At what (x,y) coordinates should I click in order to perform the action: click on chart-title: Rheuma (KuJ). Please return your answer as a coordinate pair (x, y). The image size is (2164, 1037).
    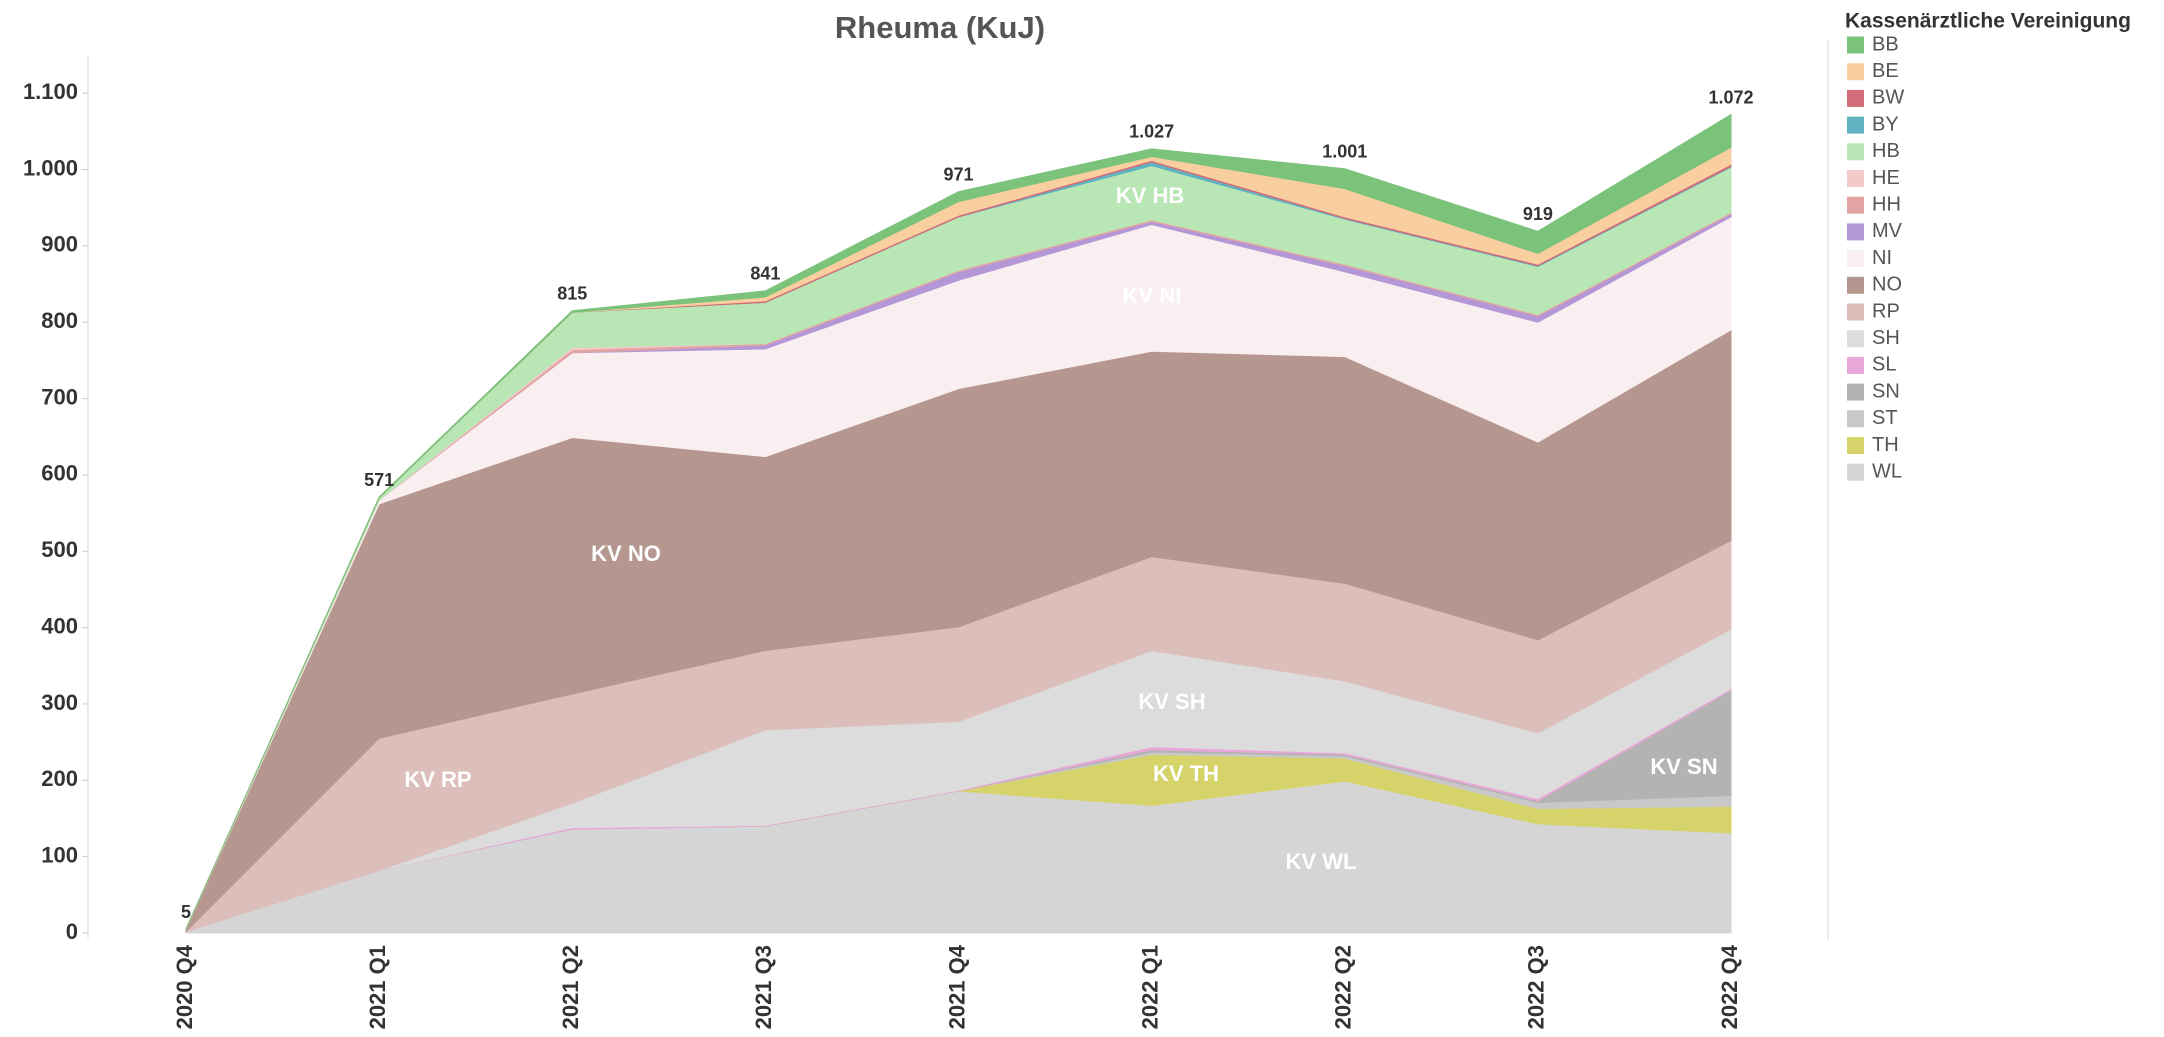
    Looking at the image, I should click on (940, 27).